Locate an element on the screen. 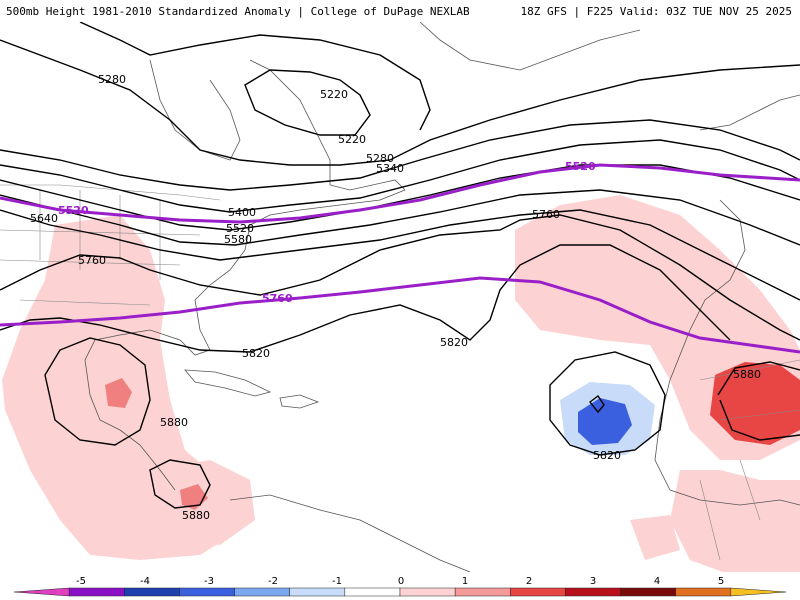 The image size is (800, 600). contour-5220-ring is located at coordinates (307, 102).